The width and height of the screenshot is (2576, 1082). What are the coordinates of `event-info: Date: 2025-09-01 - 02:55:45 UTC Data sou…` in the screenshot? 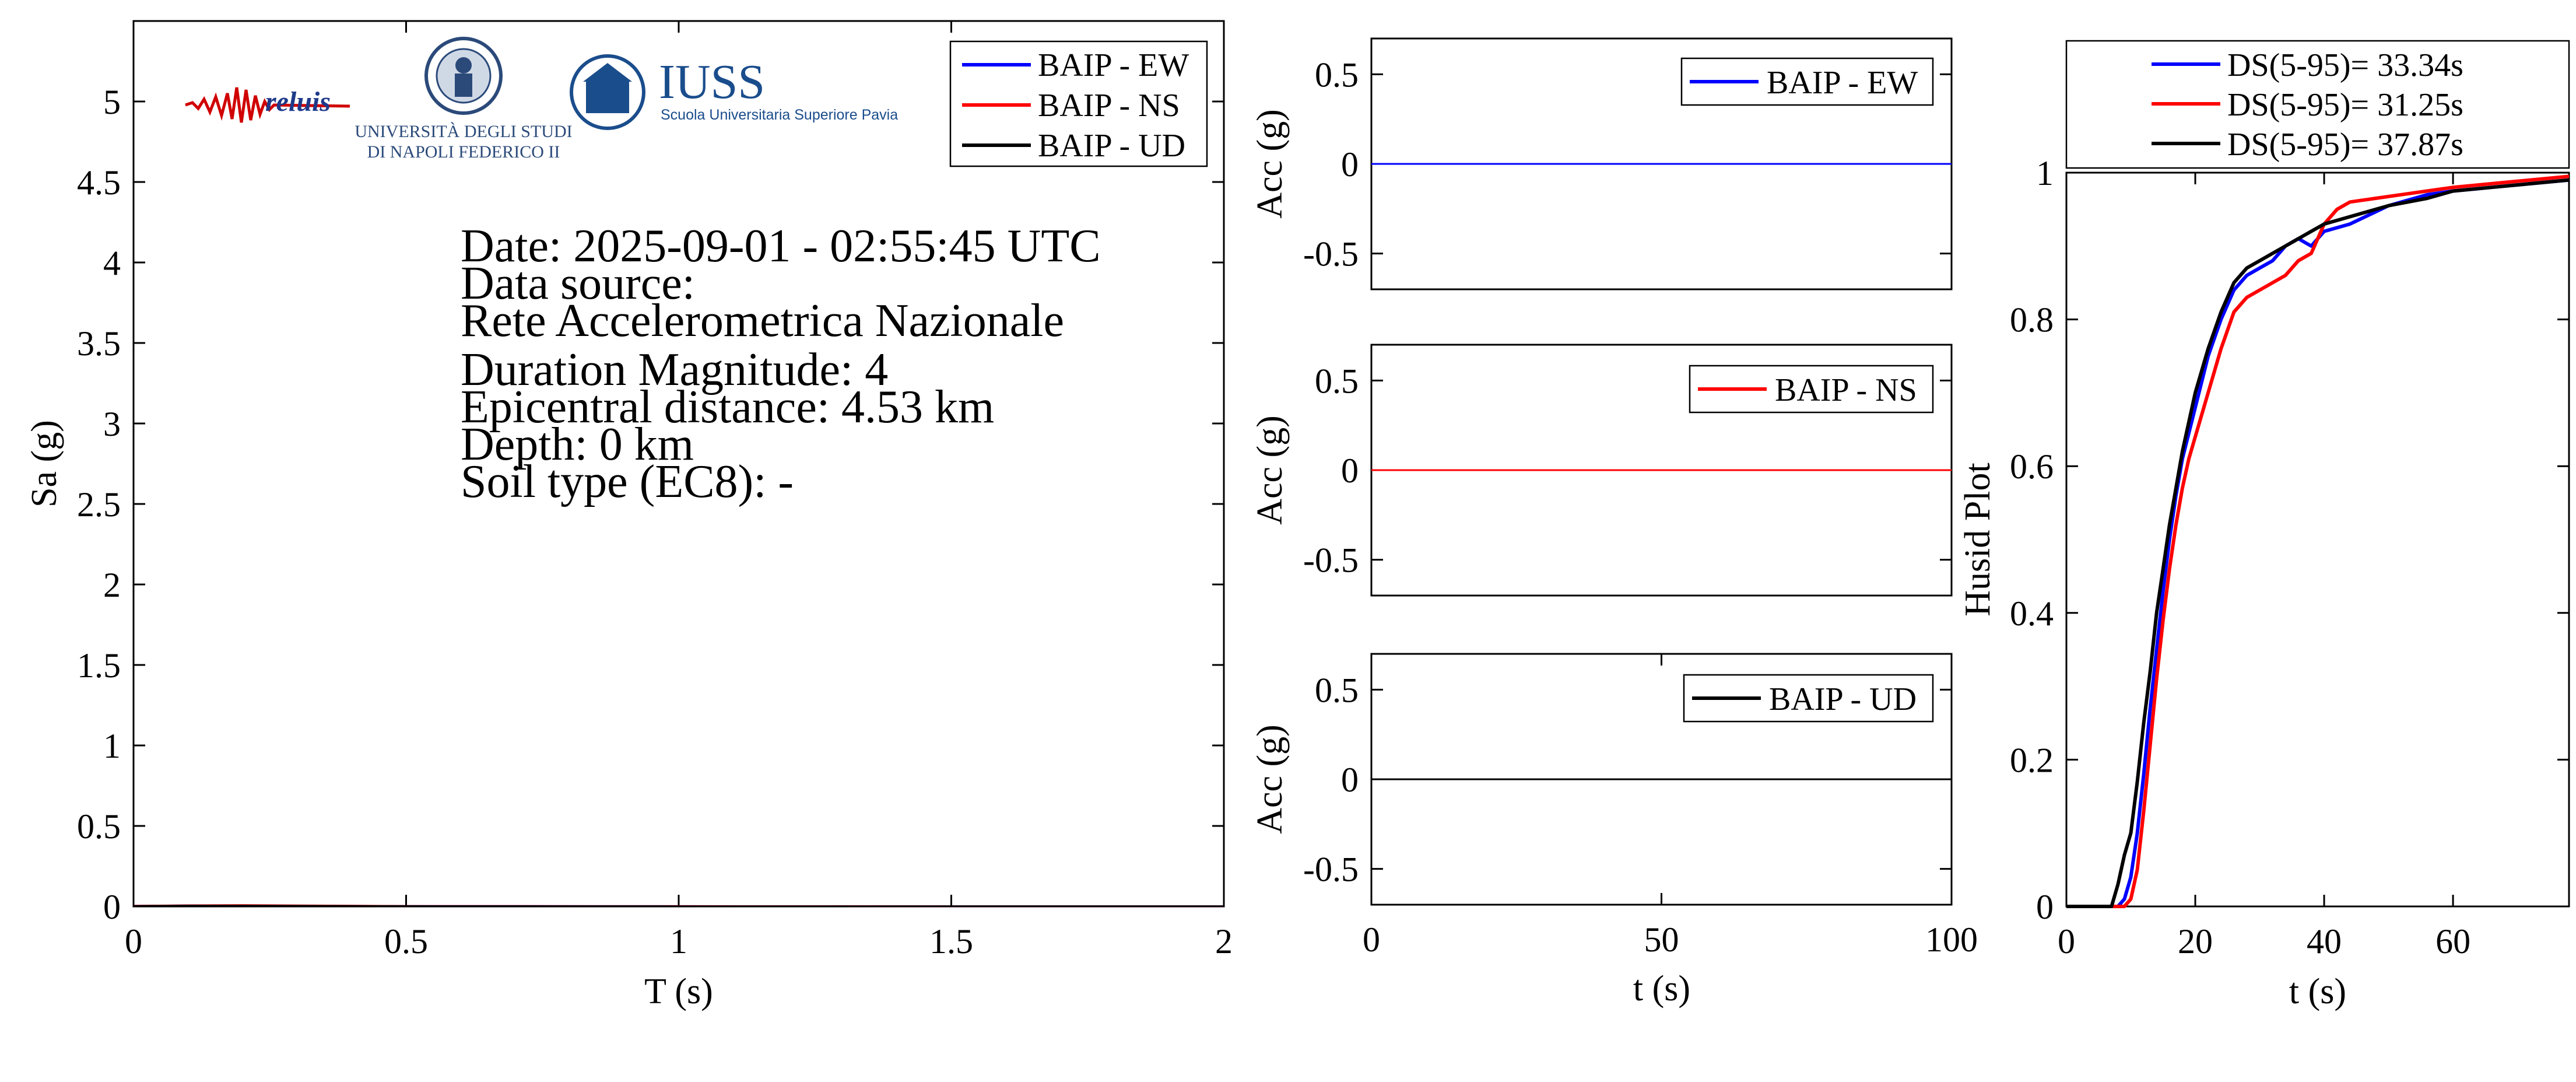 It's located at (781, 363).